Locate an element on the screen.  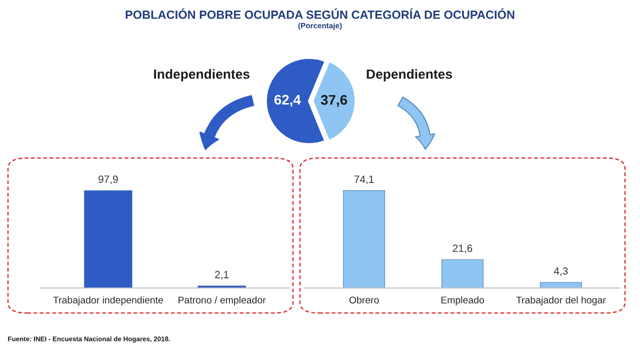
slice-label: Independientes is located at coordinates (202, 75).